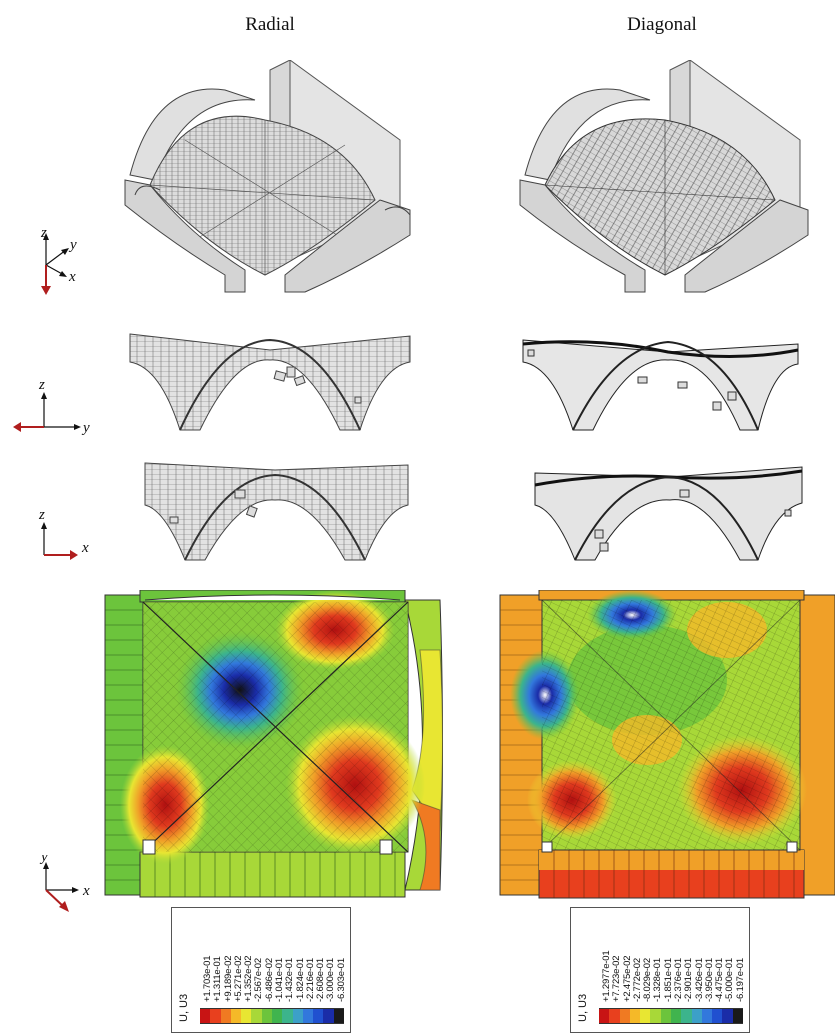 The image size is (835, 1035). I want to click on legend-value: -3.000e-01, so click(331, 980).